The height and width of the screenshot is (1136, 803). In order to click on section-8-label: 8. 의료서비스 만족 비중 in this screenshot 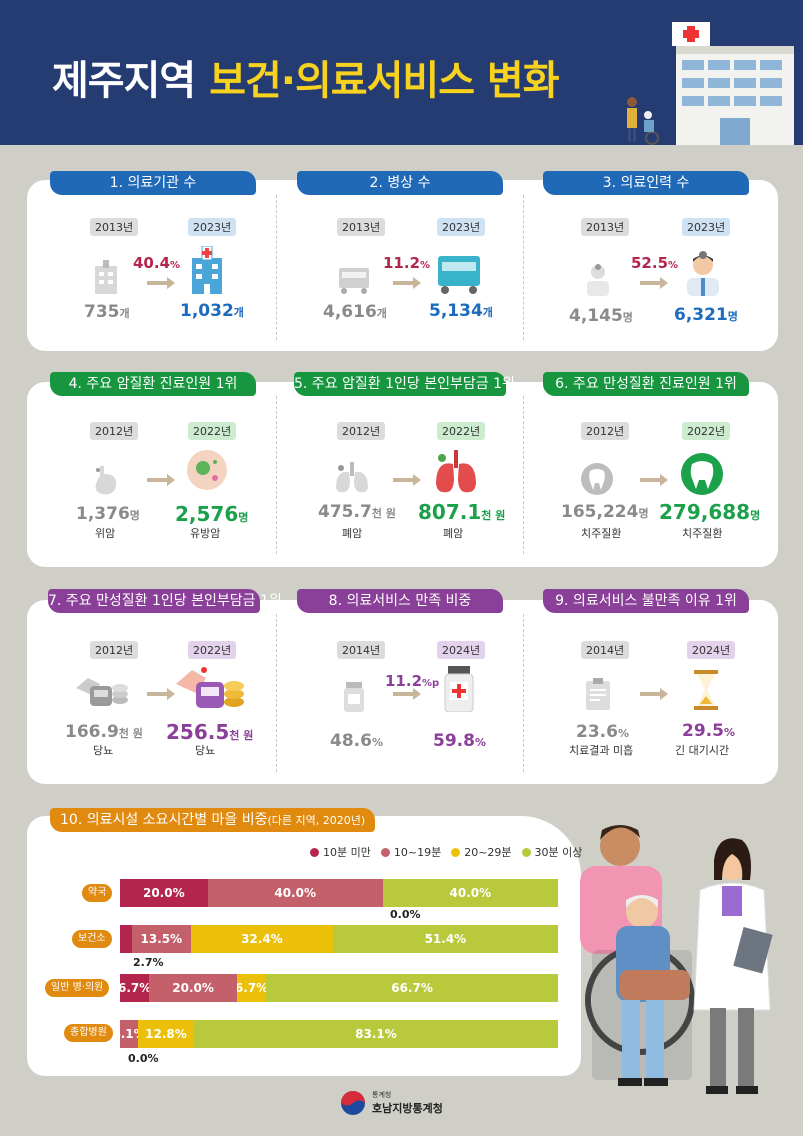, I will do `click(400, 601)`.